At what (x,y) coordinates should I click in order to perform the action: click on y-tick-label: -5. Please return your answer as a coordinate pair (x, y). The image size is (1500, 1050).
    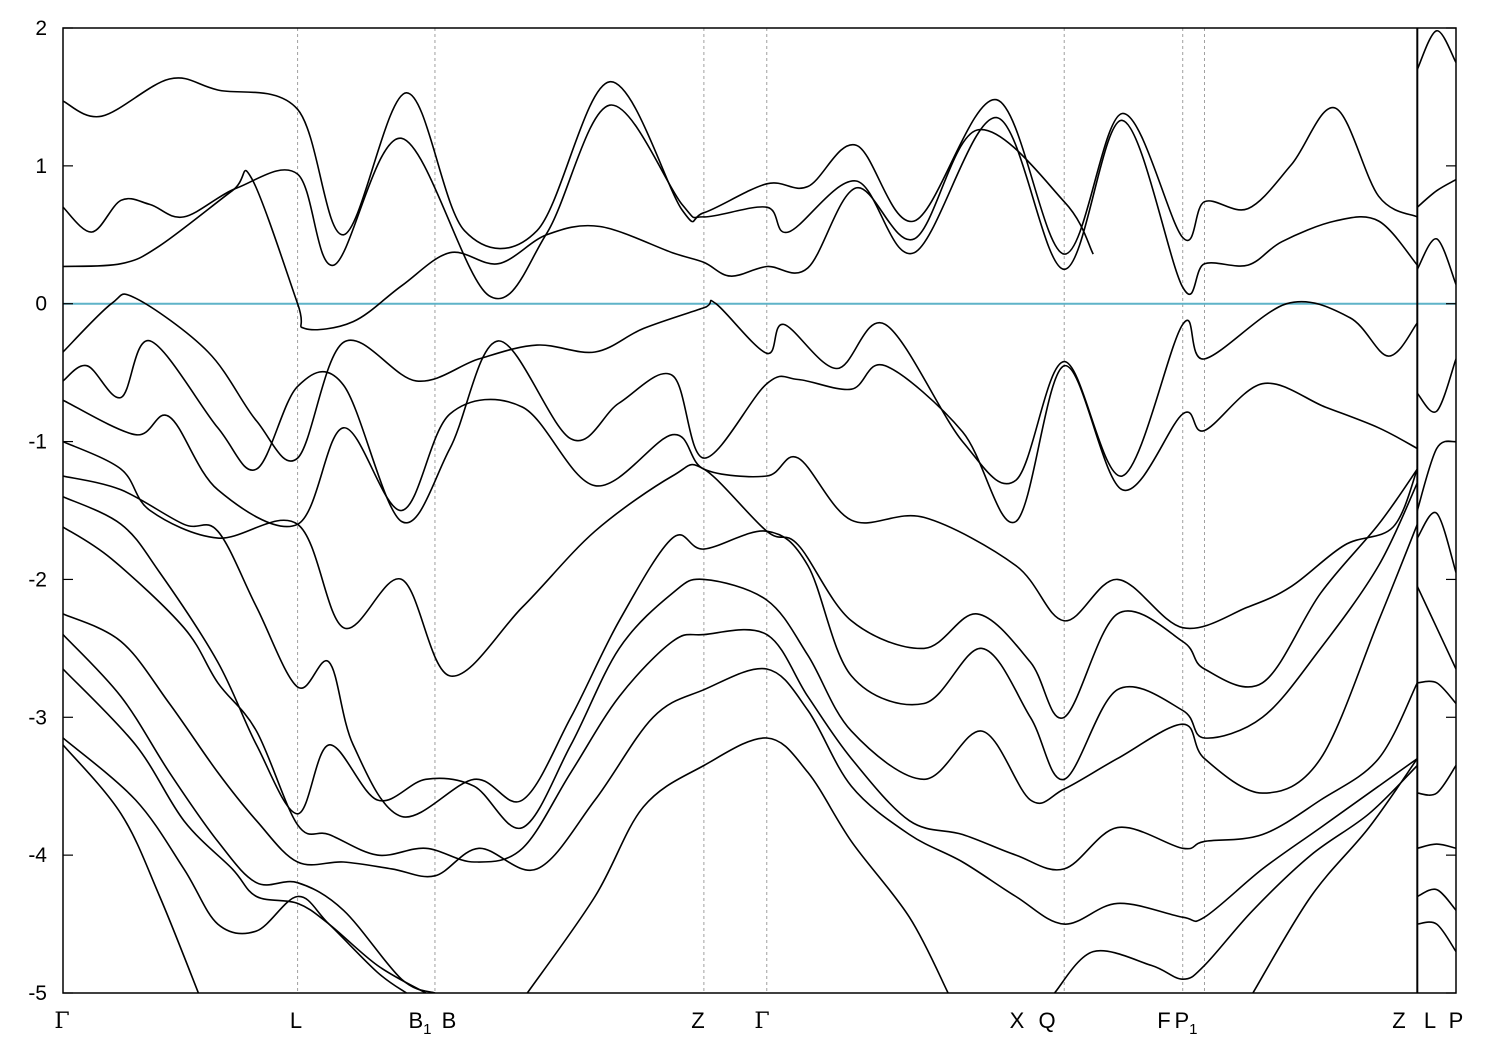
    Looking at the image, I should click on (37, 993).